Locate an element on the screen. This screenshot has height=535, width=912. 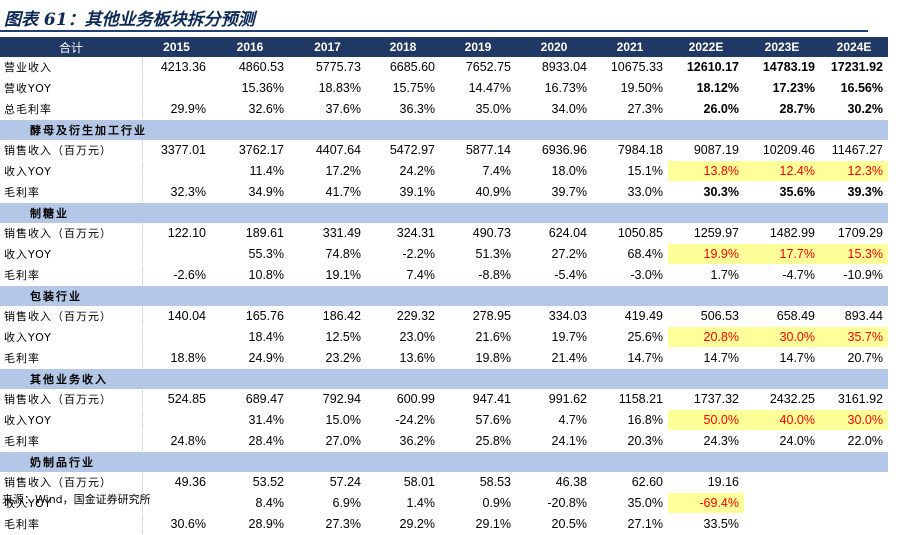
table-cell: 19.7% is located at coordinates (554, 337).